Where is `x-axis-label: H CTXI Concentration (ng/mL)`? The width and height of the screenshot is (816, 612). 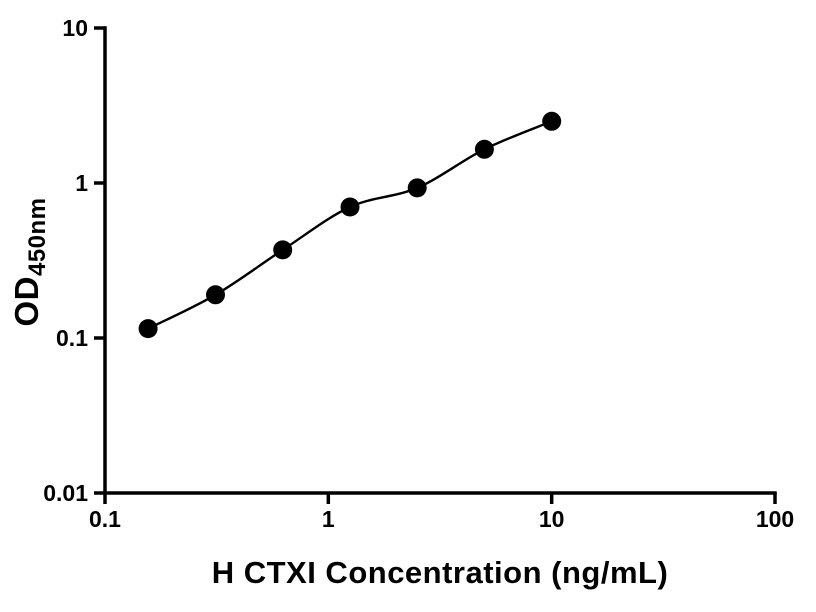
x-axis-label: H CTXI Concentration (ng/mL) is located at coordinates (440, 572).